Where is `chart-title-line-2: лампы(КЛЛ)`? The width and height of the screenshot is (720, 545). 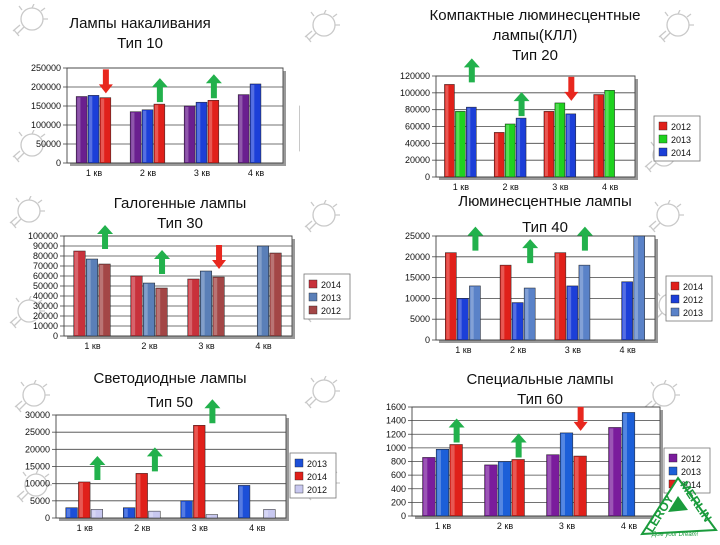
chart-title-line-2: лампы(КЛЛ) is located at coordinates (535, 35).